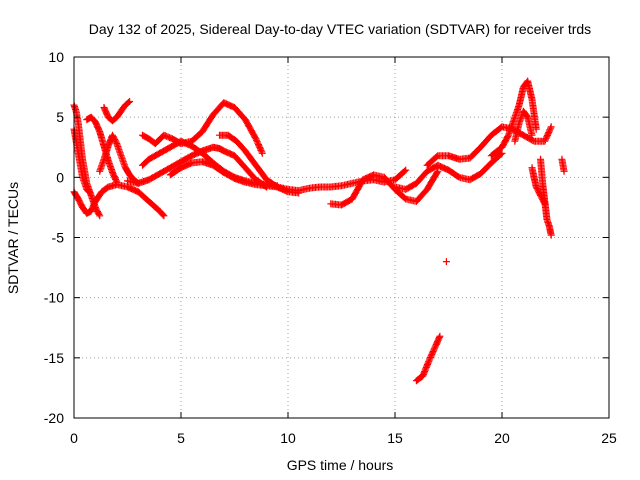  What do you see at coordinates (54, 298) in the screenshot?
I see `y-tick-label: -10` at bounding box center [54, 298].